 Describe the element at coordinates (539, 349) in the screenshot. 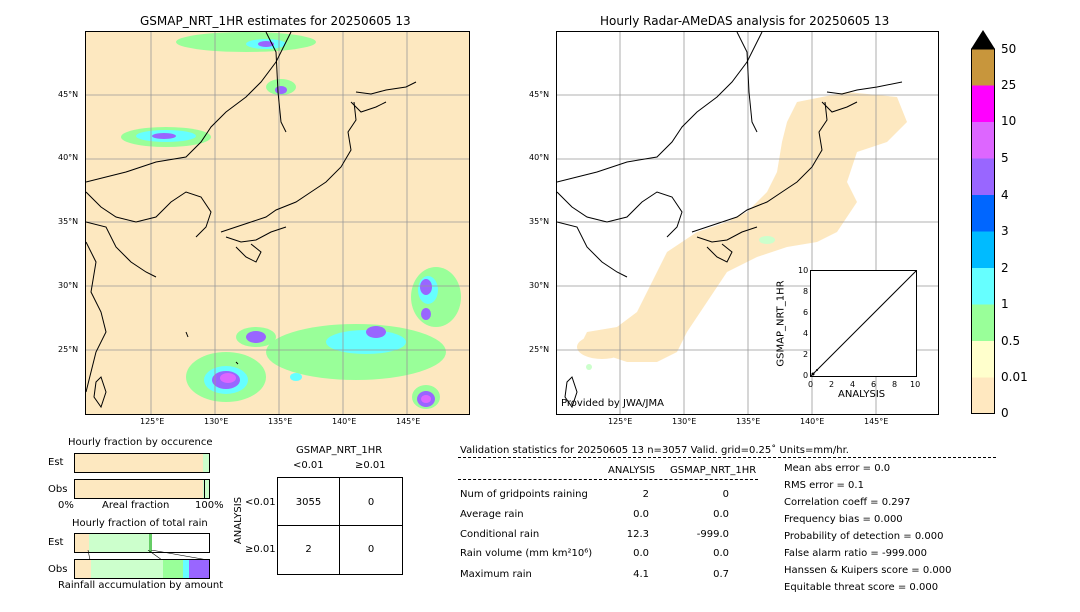

I see `right-lat-25: 25°N` at that location.